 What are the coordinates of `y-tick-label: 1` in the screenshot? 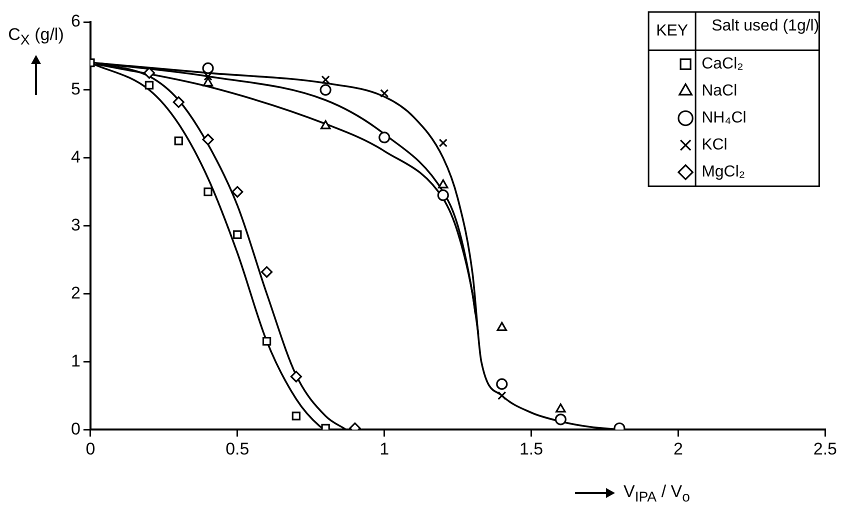 It's located at (75, 360).